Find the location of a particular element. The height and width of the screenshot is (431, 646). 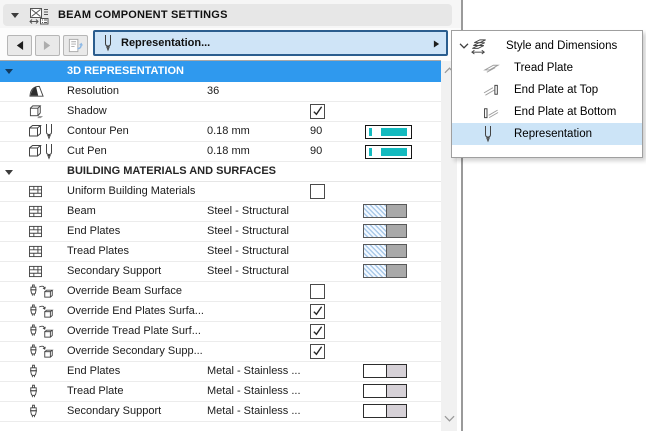

settings-row: Tread Plates Steel - Structural is located at coordinates (220, 252).